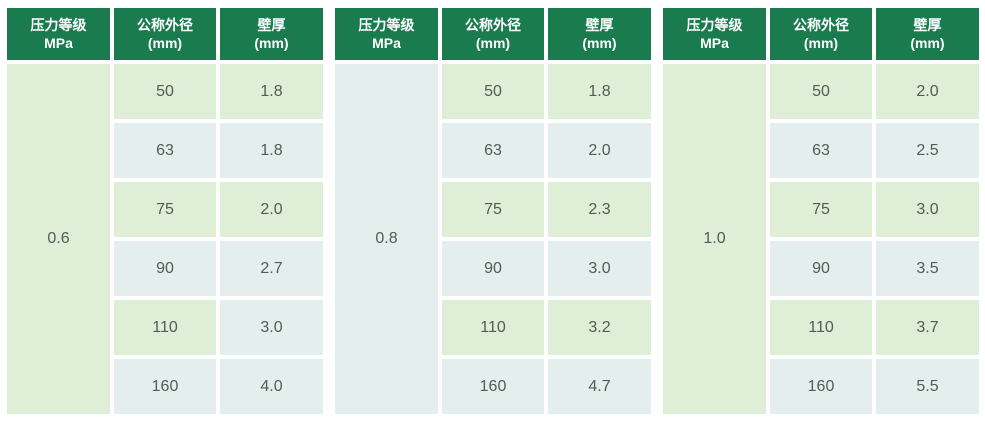  What do you see at coordinates (599, 327) in the screenshot?
I see `thickness-cell: 3.2` at bounding box center [599, 327].